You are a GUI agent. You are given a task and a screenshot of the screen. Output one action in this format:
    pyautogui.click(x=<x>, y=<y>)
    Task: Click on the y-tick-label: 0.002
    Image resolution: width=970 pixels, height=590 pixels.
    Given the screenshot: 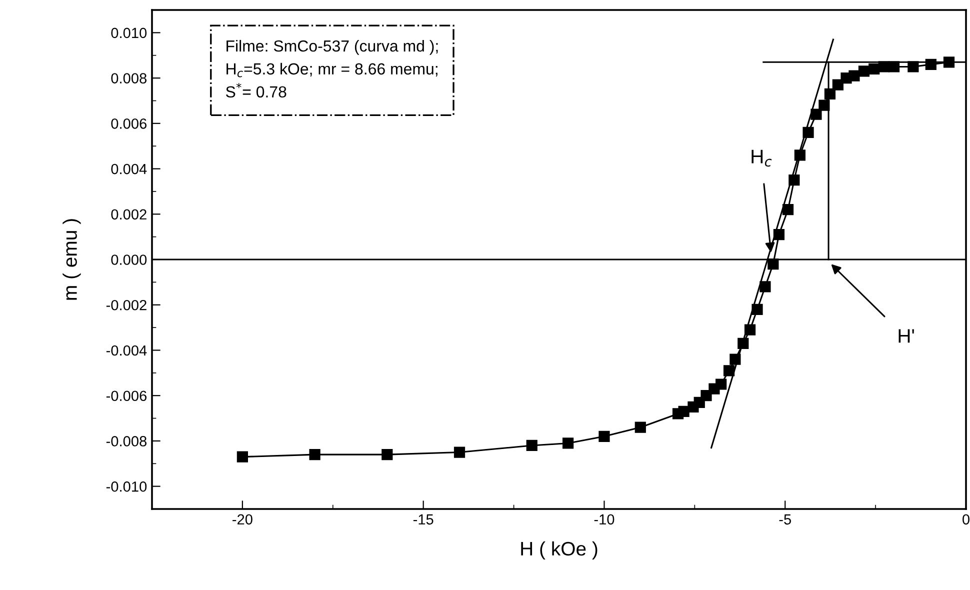 What is the action you would take?
    pyautogui.click(x=128, y=214)
    